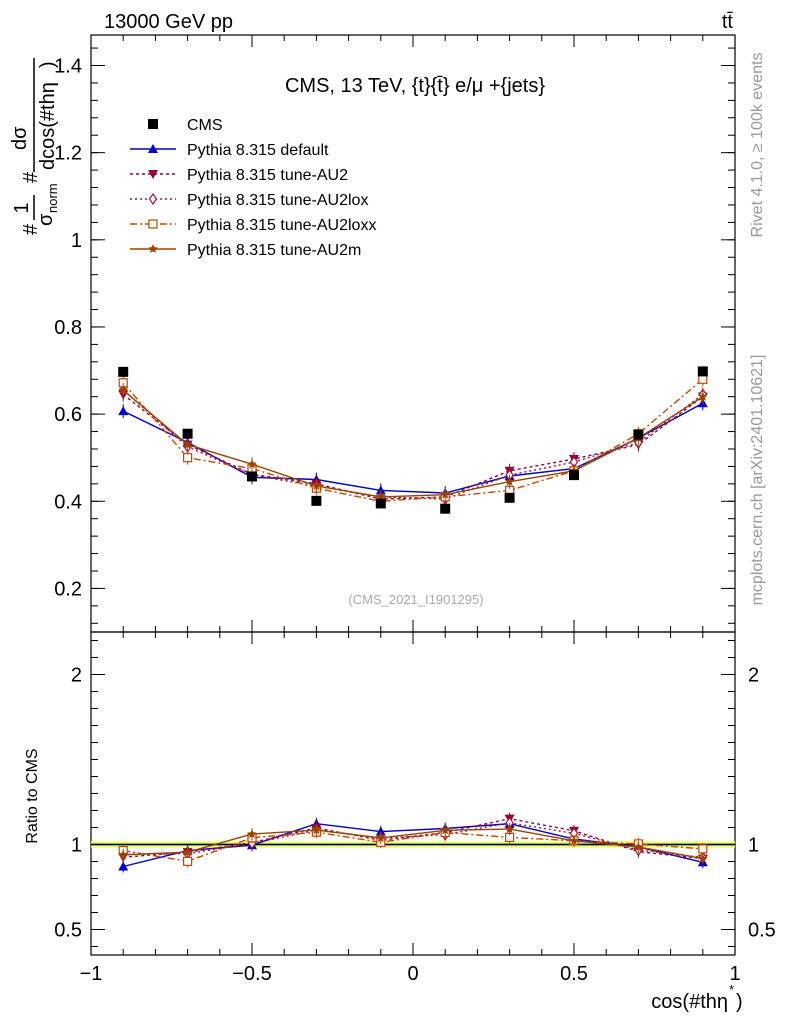 Image resolution: width=786 pixels, height=1024 pixels. I want to click on ylabel-close: ), so click(48, 64).